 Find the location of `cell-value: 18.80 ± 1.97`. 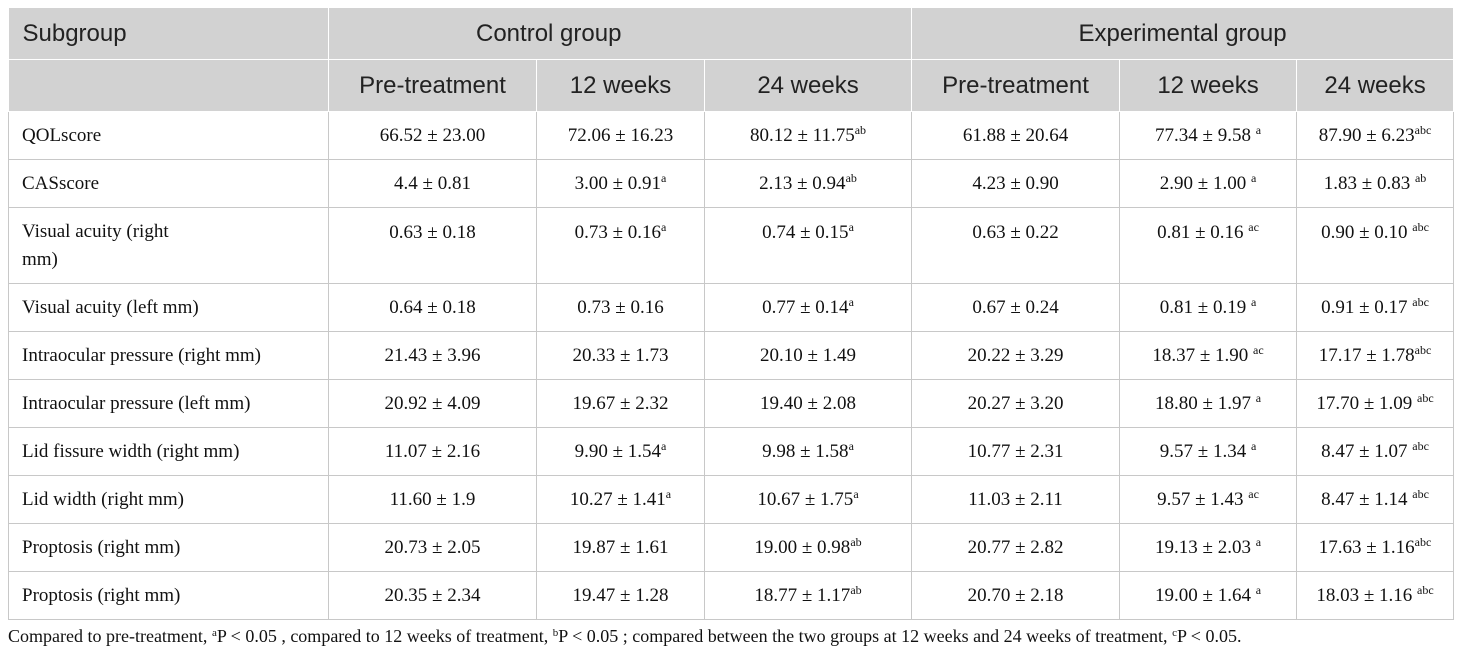

cell-value: 18.80 ± 1.97 is located at coordinates (1205, 403).